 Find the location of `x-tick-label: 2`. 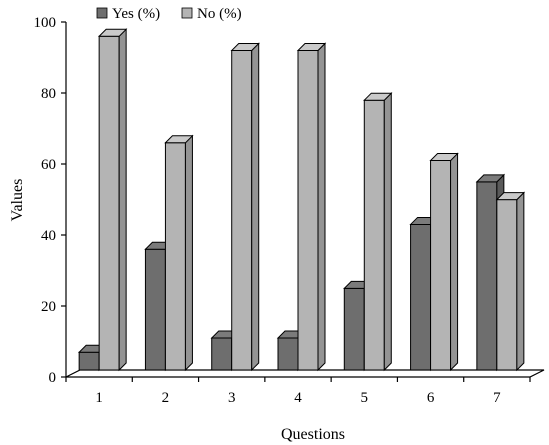

x-tick-label: 2 is located at coordinates (166, 398).